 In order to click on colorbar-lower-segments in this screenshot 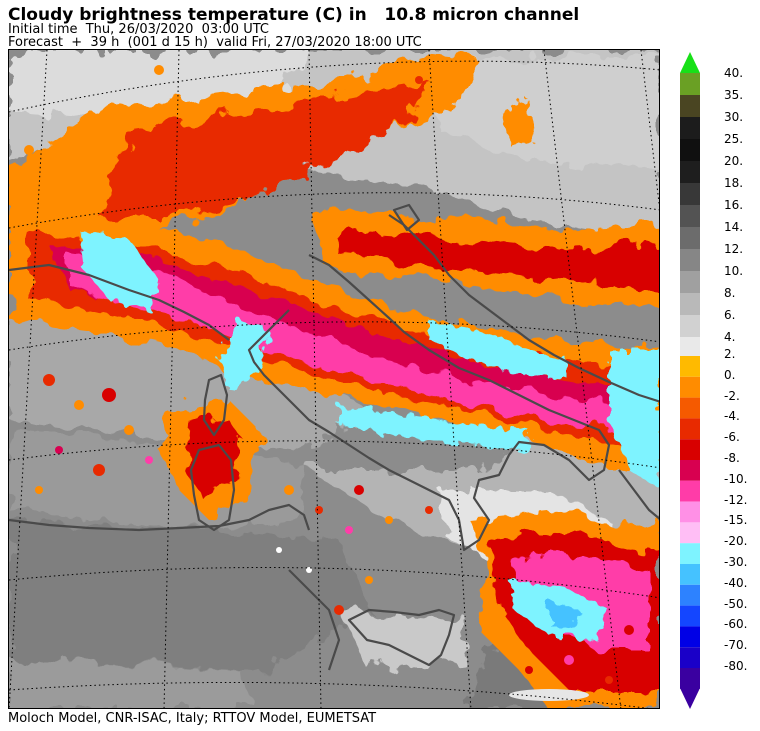, I will do `click(690, 522)`.